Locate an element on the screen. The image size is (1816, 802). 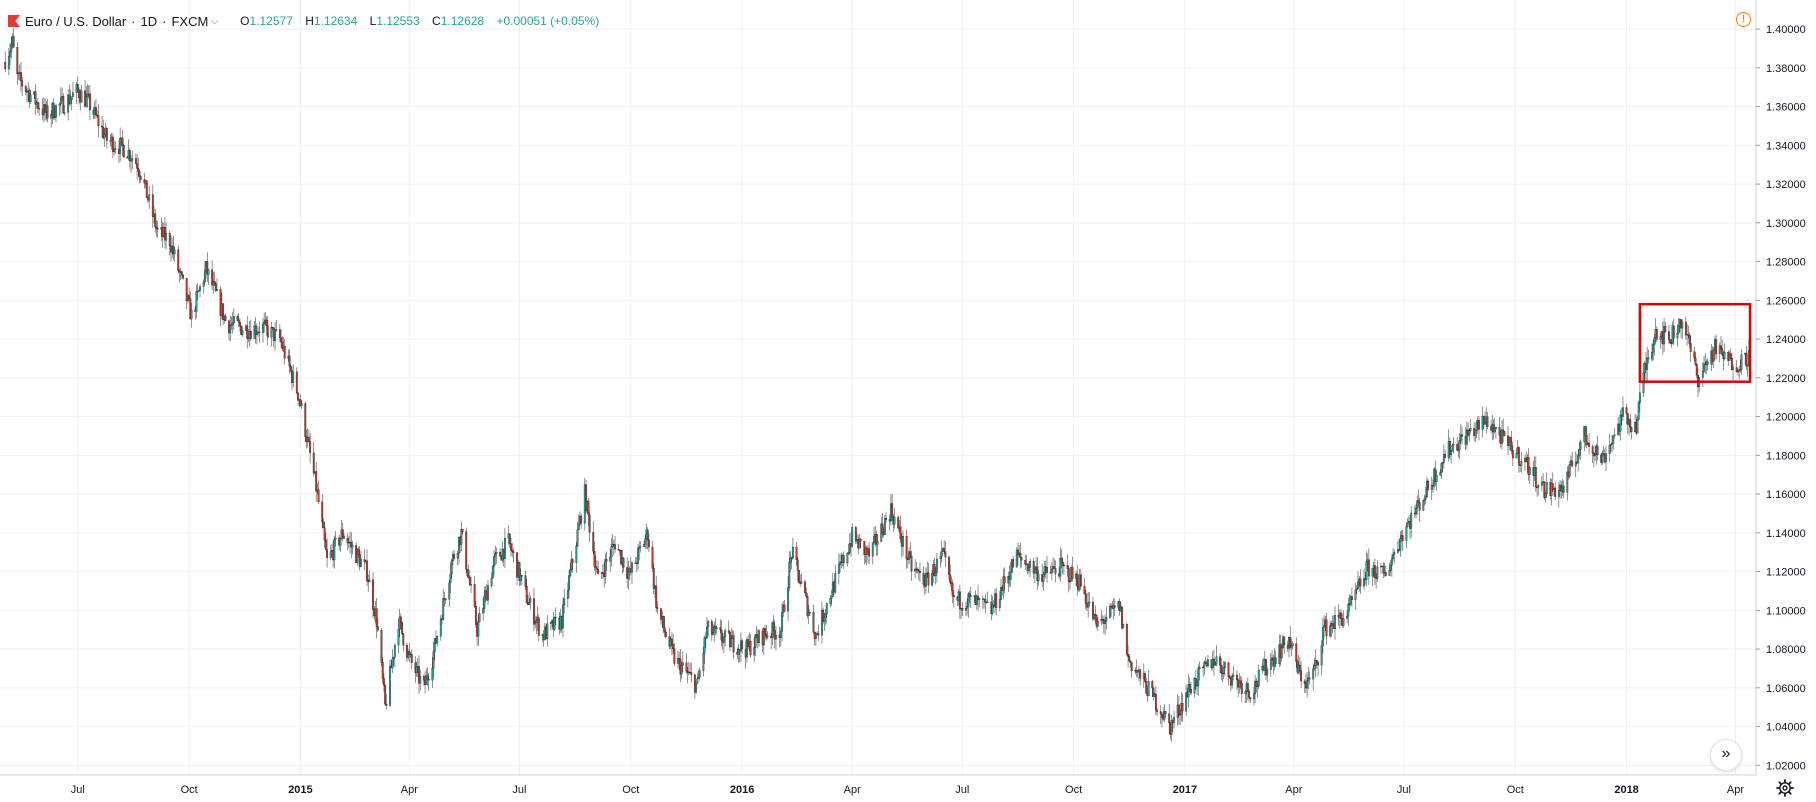
time-tick-label: Apr is located at coordinates (852, 790).